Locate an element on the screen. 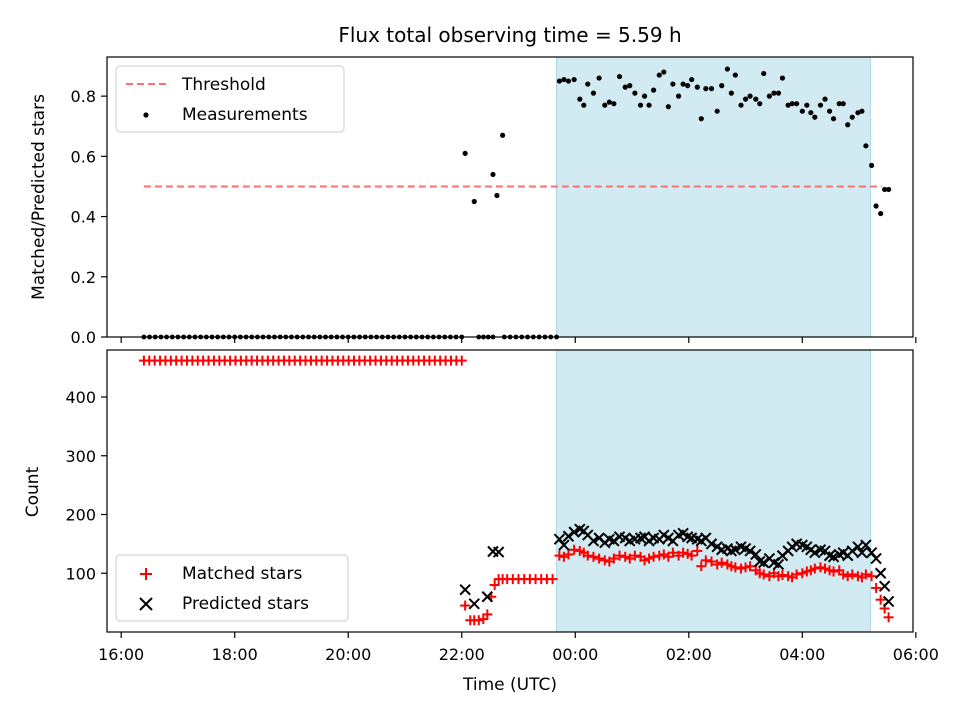 This screenshot has width=960, height=720. legend-predicted-swatch is located at coordinates (146, 604).